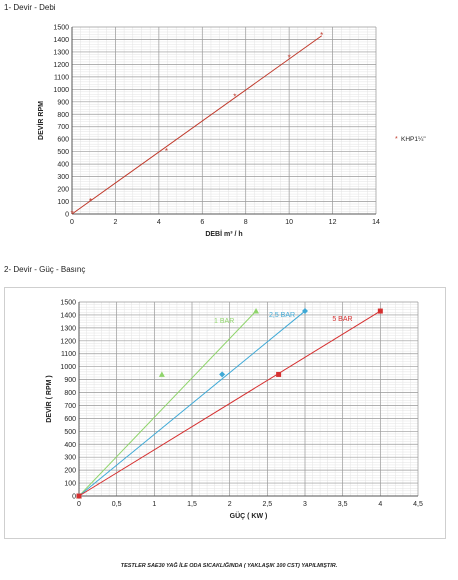 The height and width of the screenshot is (580, 458). What do you see at coordinates (249, 515) in the screenshot?
I see `x-axis-label: GÜÇ ( KW )` at bounding box center [249, 515].